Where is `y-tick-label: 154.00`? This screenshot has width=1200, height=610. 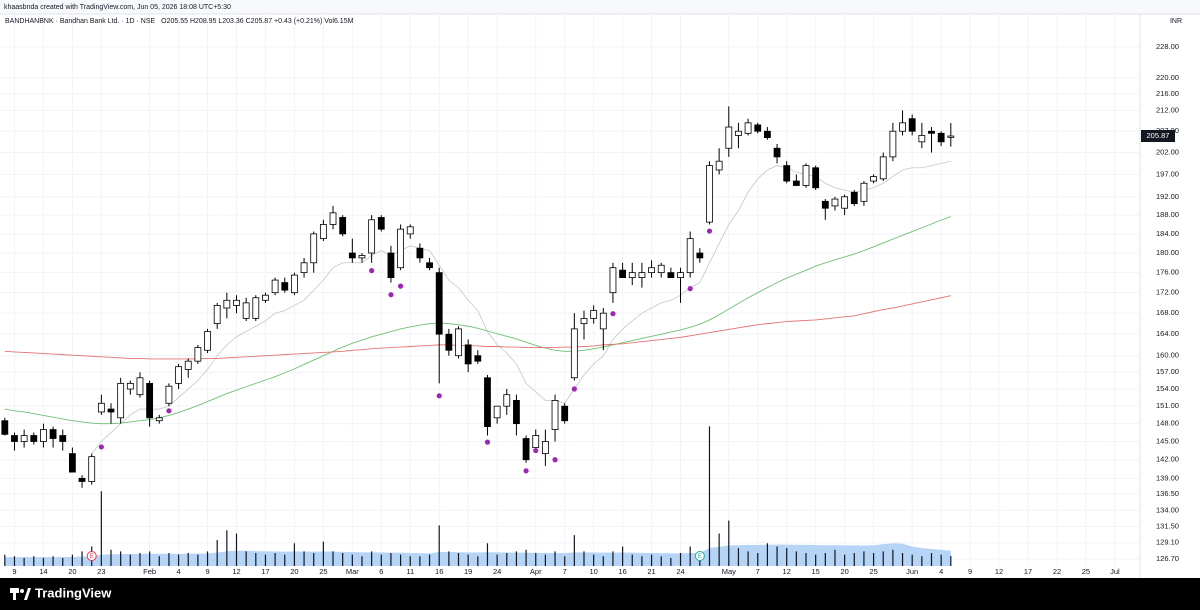
y-tick-label: 154.00 is located at coordinates (1167, 388).